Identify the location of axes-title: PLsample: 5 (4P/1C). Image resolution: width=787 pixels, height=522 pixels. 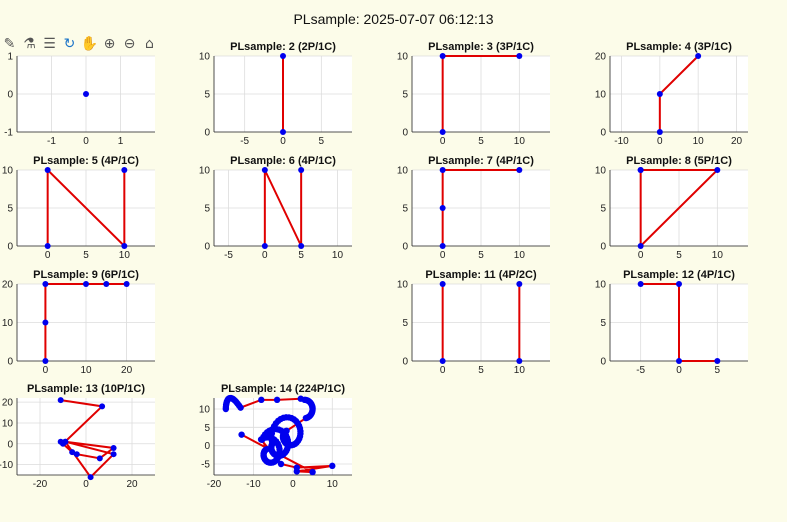
(86, 161).